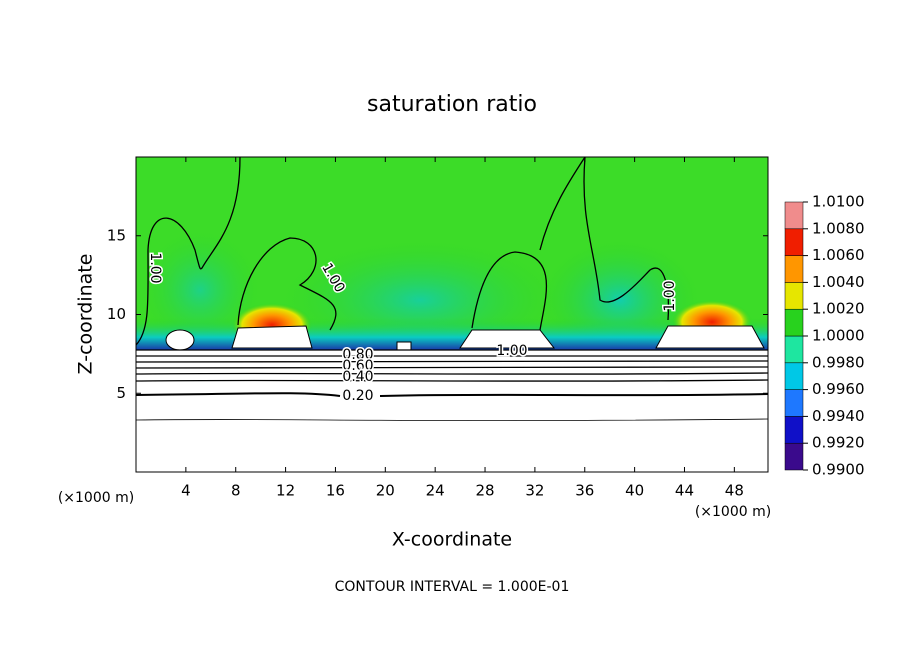 The image size is (904, 658). I want to click on contour-label: 0.60, so click(357, 366).